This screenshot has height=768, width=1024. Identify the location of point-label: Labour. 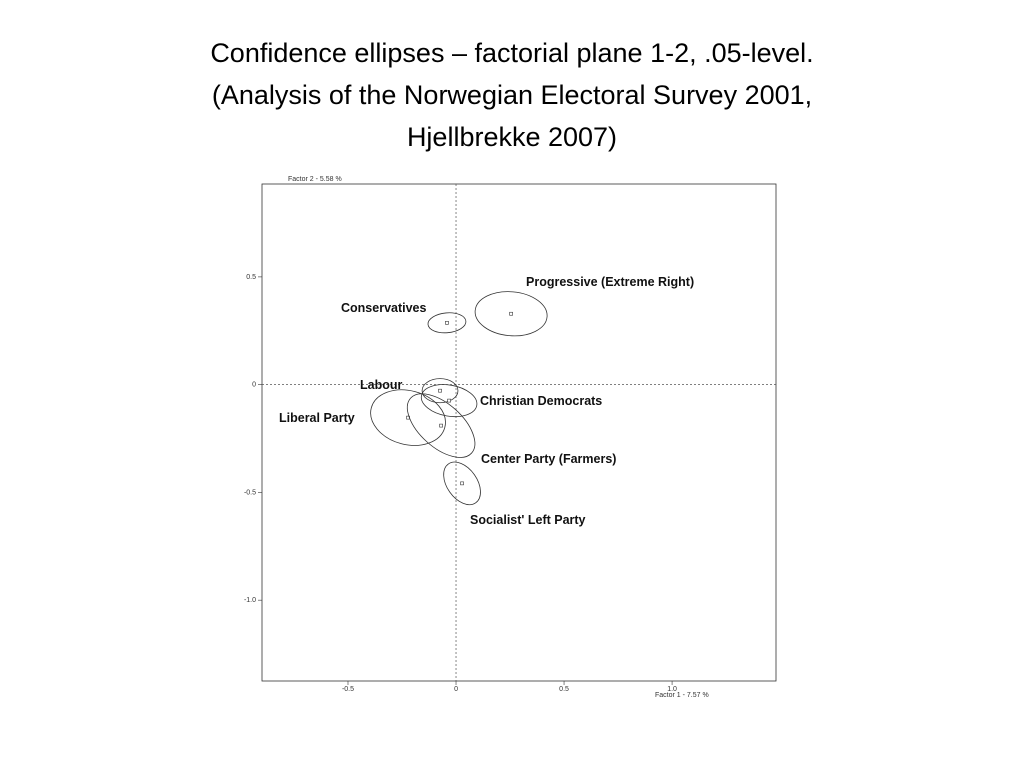
(381, 385).